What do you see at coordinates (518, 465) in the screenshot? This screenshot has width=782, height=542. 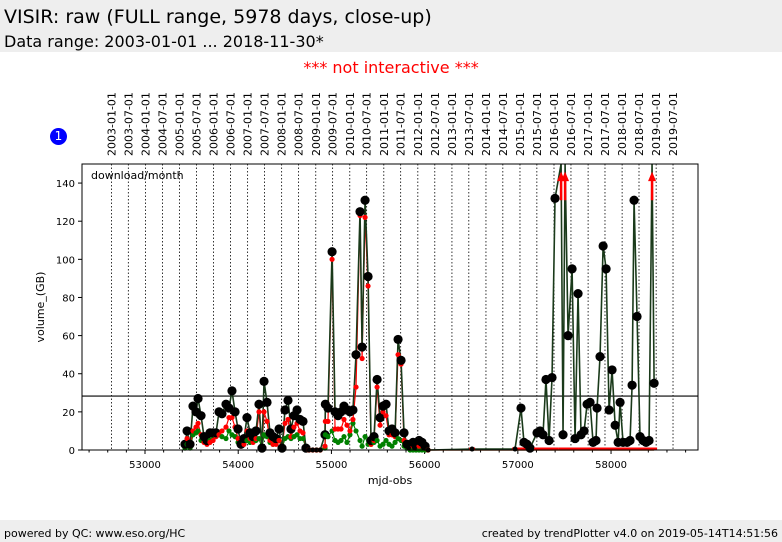 I see `x-tick-label: 57000` at bounding box center [518, 465].